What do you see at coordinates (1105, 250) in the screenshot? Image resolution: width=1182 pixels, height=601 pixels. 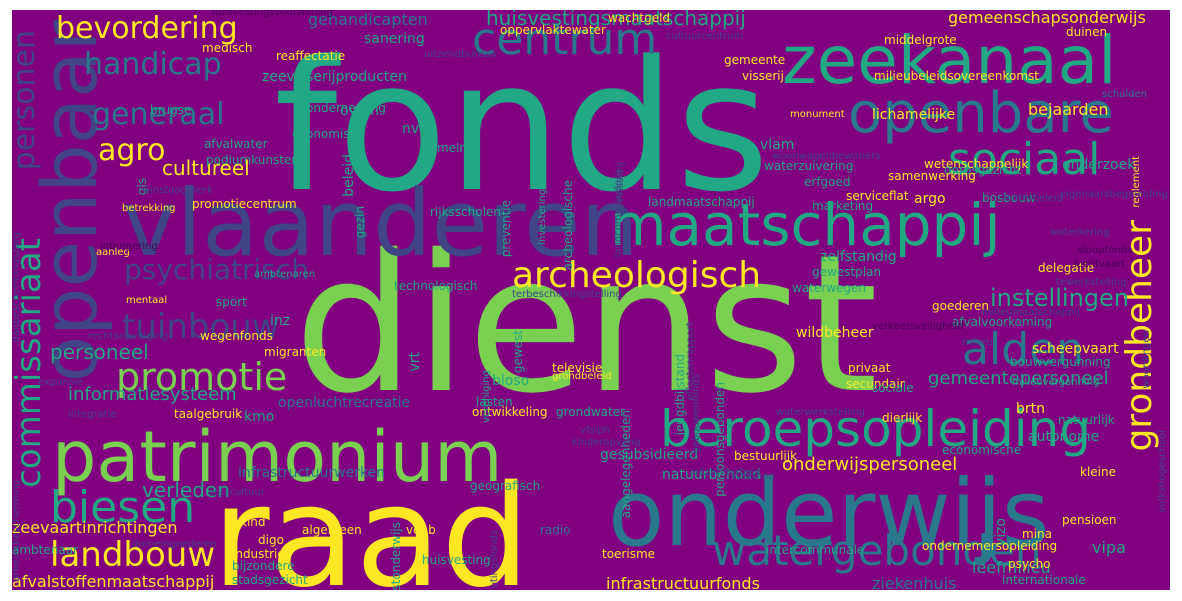 I see `cloud-word-sloopfonds: sloopfonds` at bounding box center [1105, 250].